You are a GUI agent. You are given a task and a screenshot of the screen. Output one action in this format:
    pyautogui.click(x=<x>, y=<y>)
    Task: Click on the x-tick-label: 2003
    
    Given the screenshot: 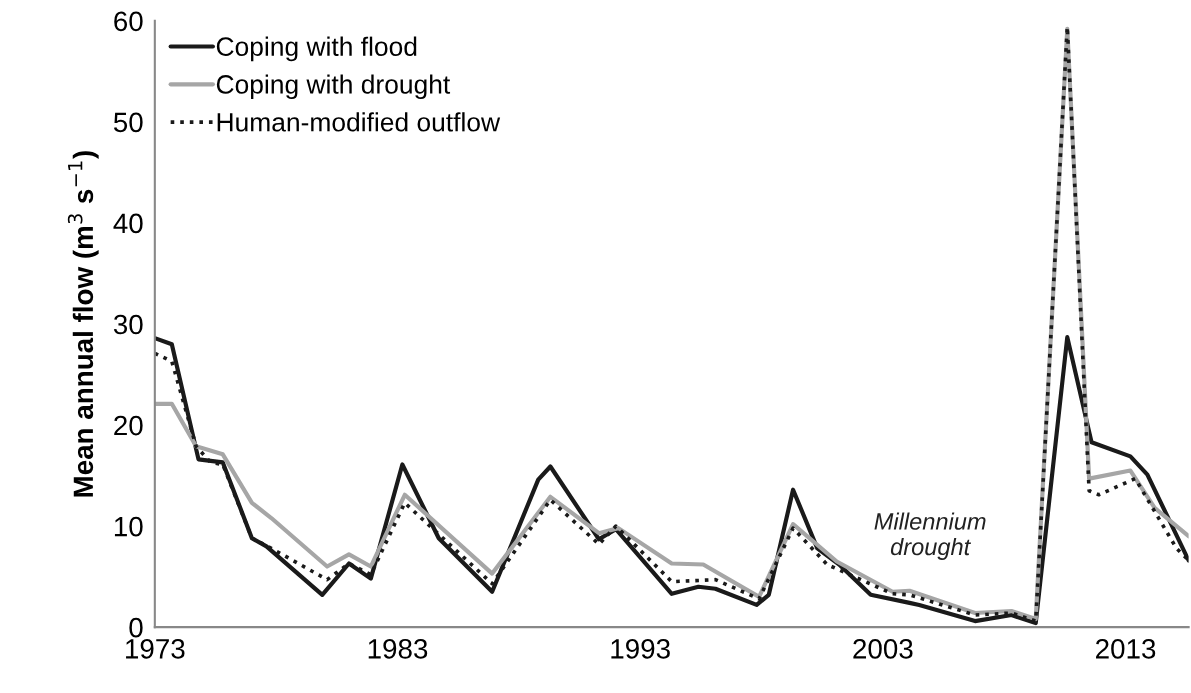 What is the action you would take?
    pyautogui.click(x=883, y=649)
    